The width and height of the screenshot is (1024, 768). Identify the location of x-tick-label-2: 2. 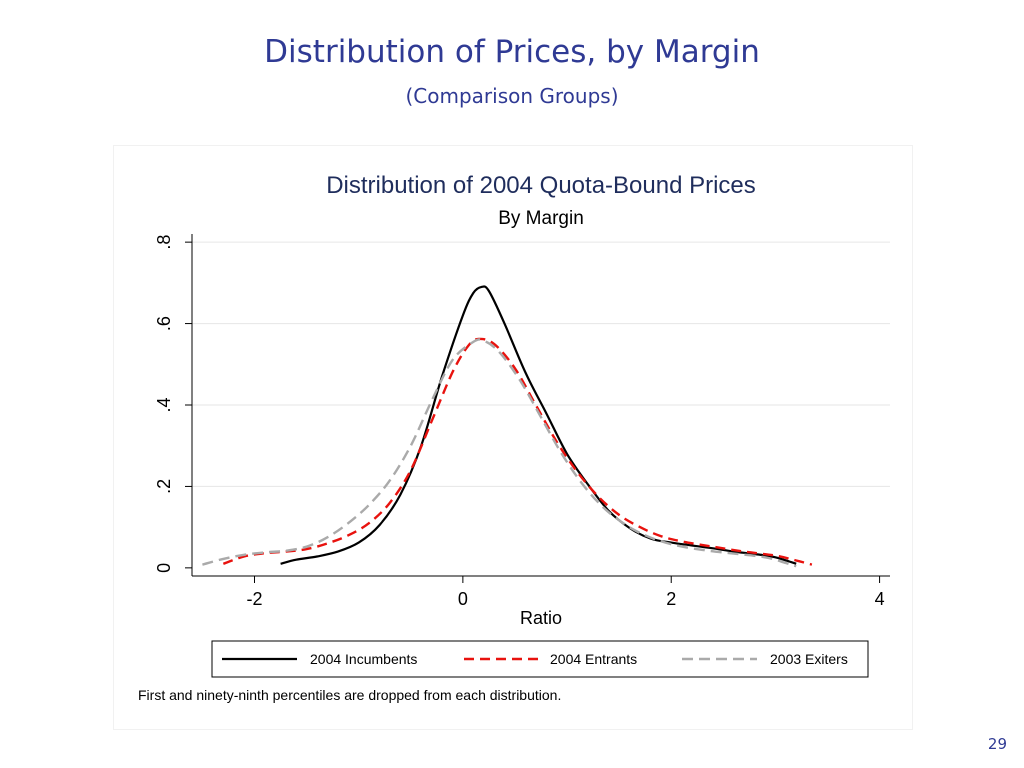
(671, 599).